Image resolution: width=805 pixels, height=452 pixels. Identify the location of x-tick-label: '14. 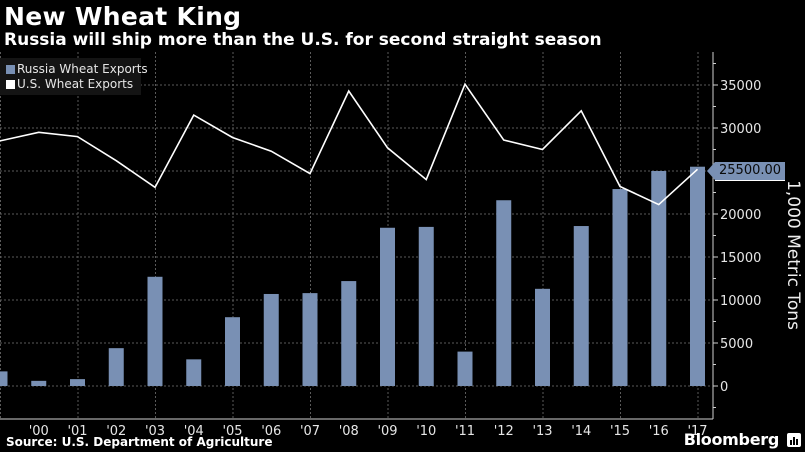
(581, 431).